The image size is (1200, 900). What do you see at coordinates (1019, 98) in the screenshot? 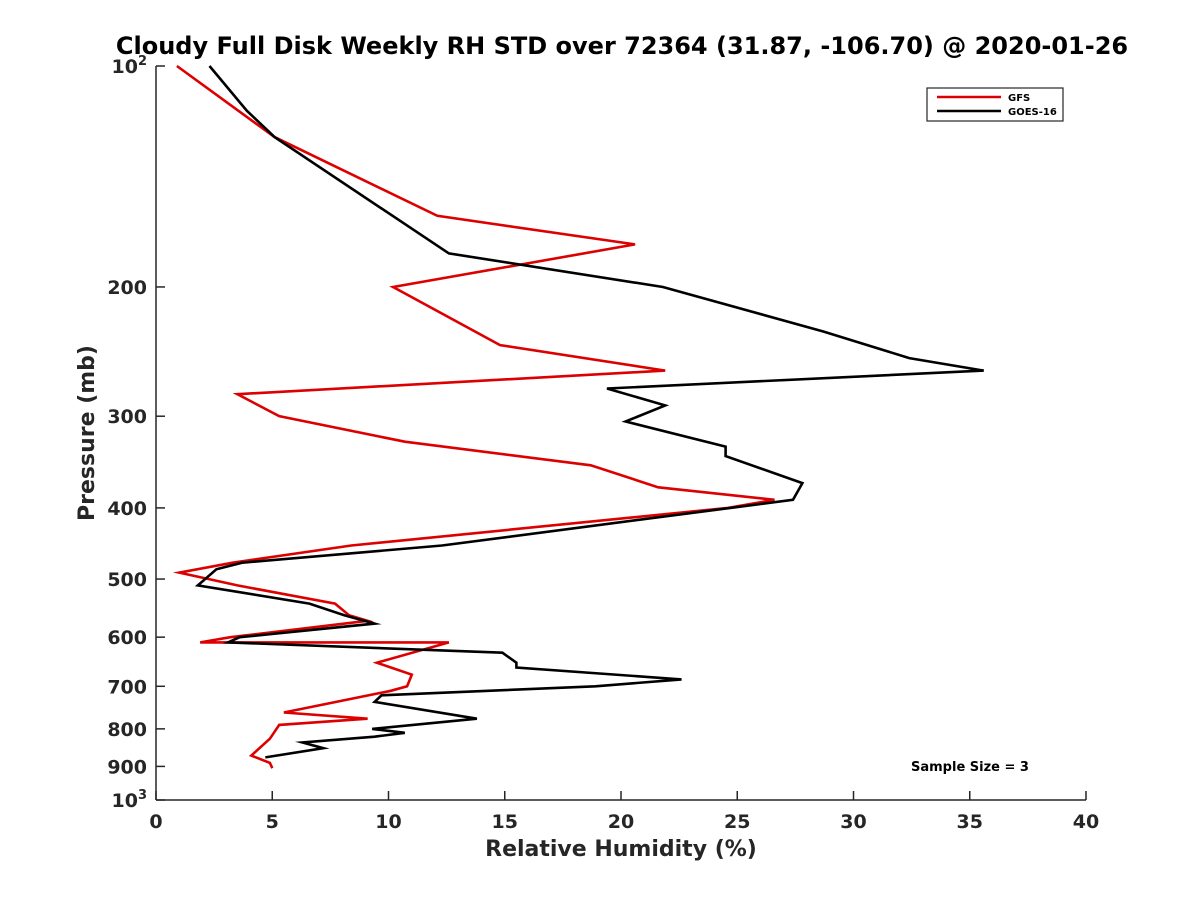
I see `legend-label-gfs: GFS` at bounding box center [1019, 98].